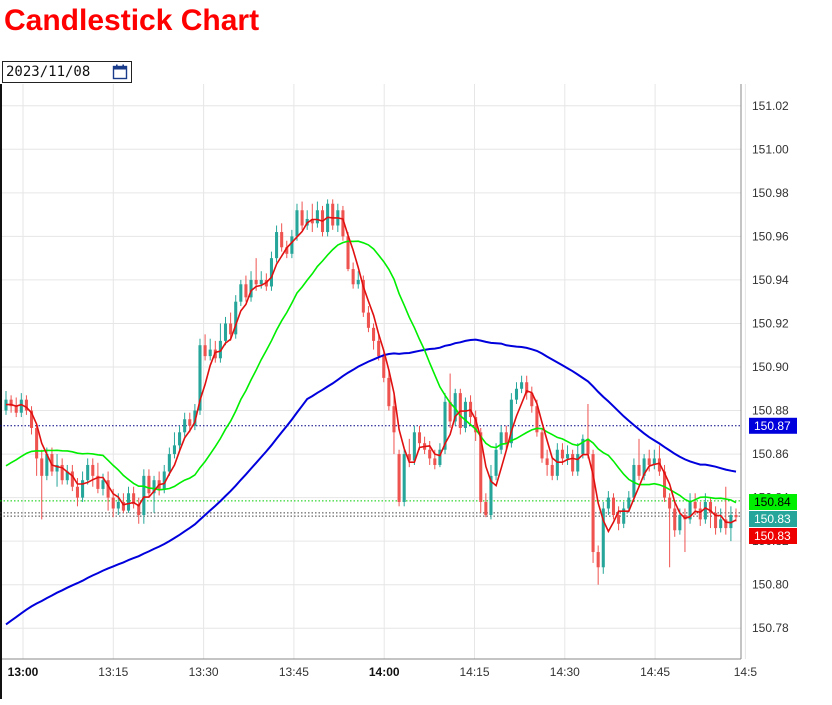  Describe the element at coordinates (120, 72) in the screenshot. I see `calendar-icon` at that location.